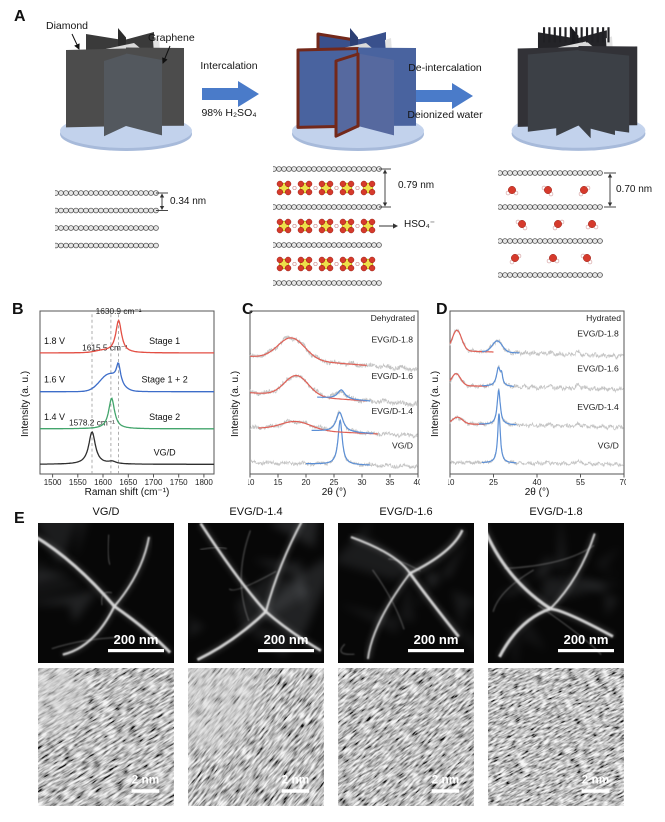  I want to click on panel-c-label: C, so click(248, 309).